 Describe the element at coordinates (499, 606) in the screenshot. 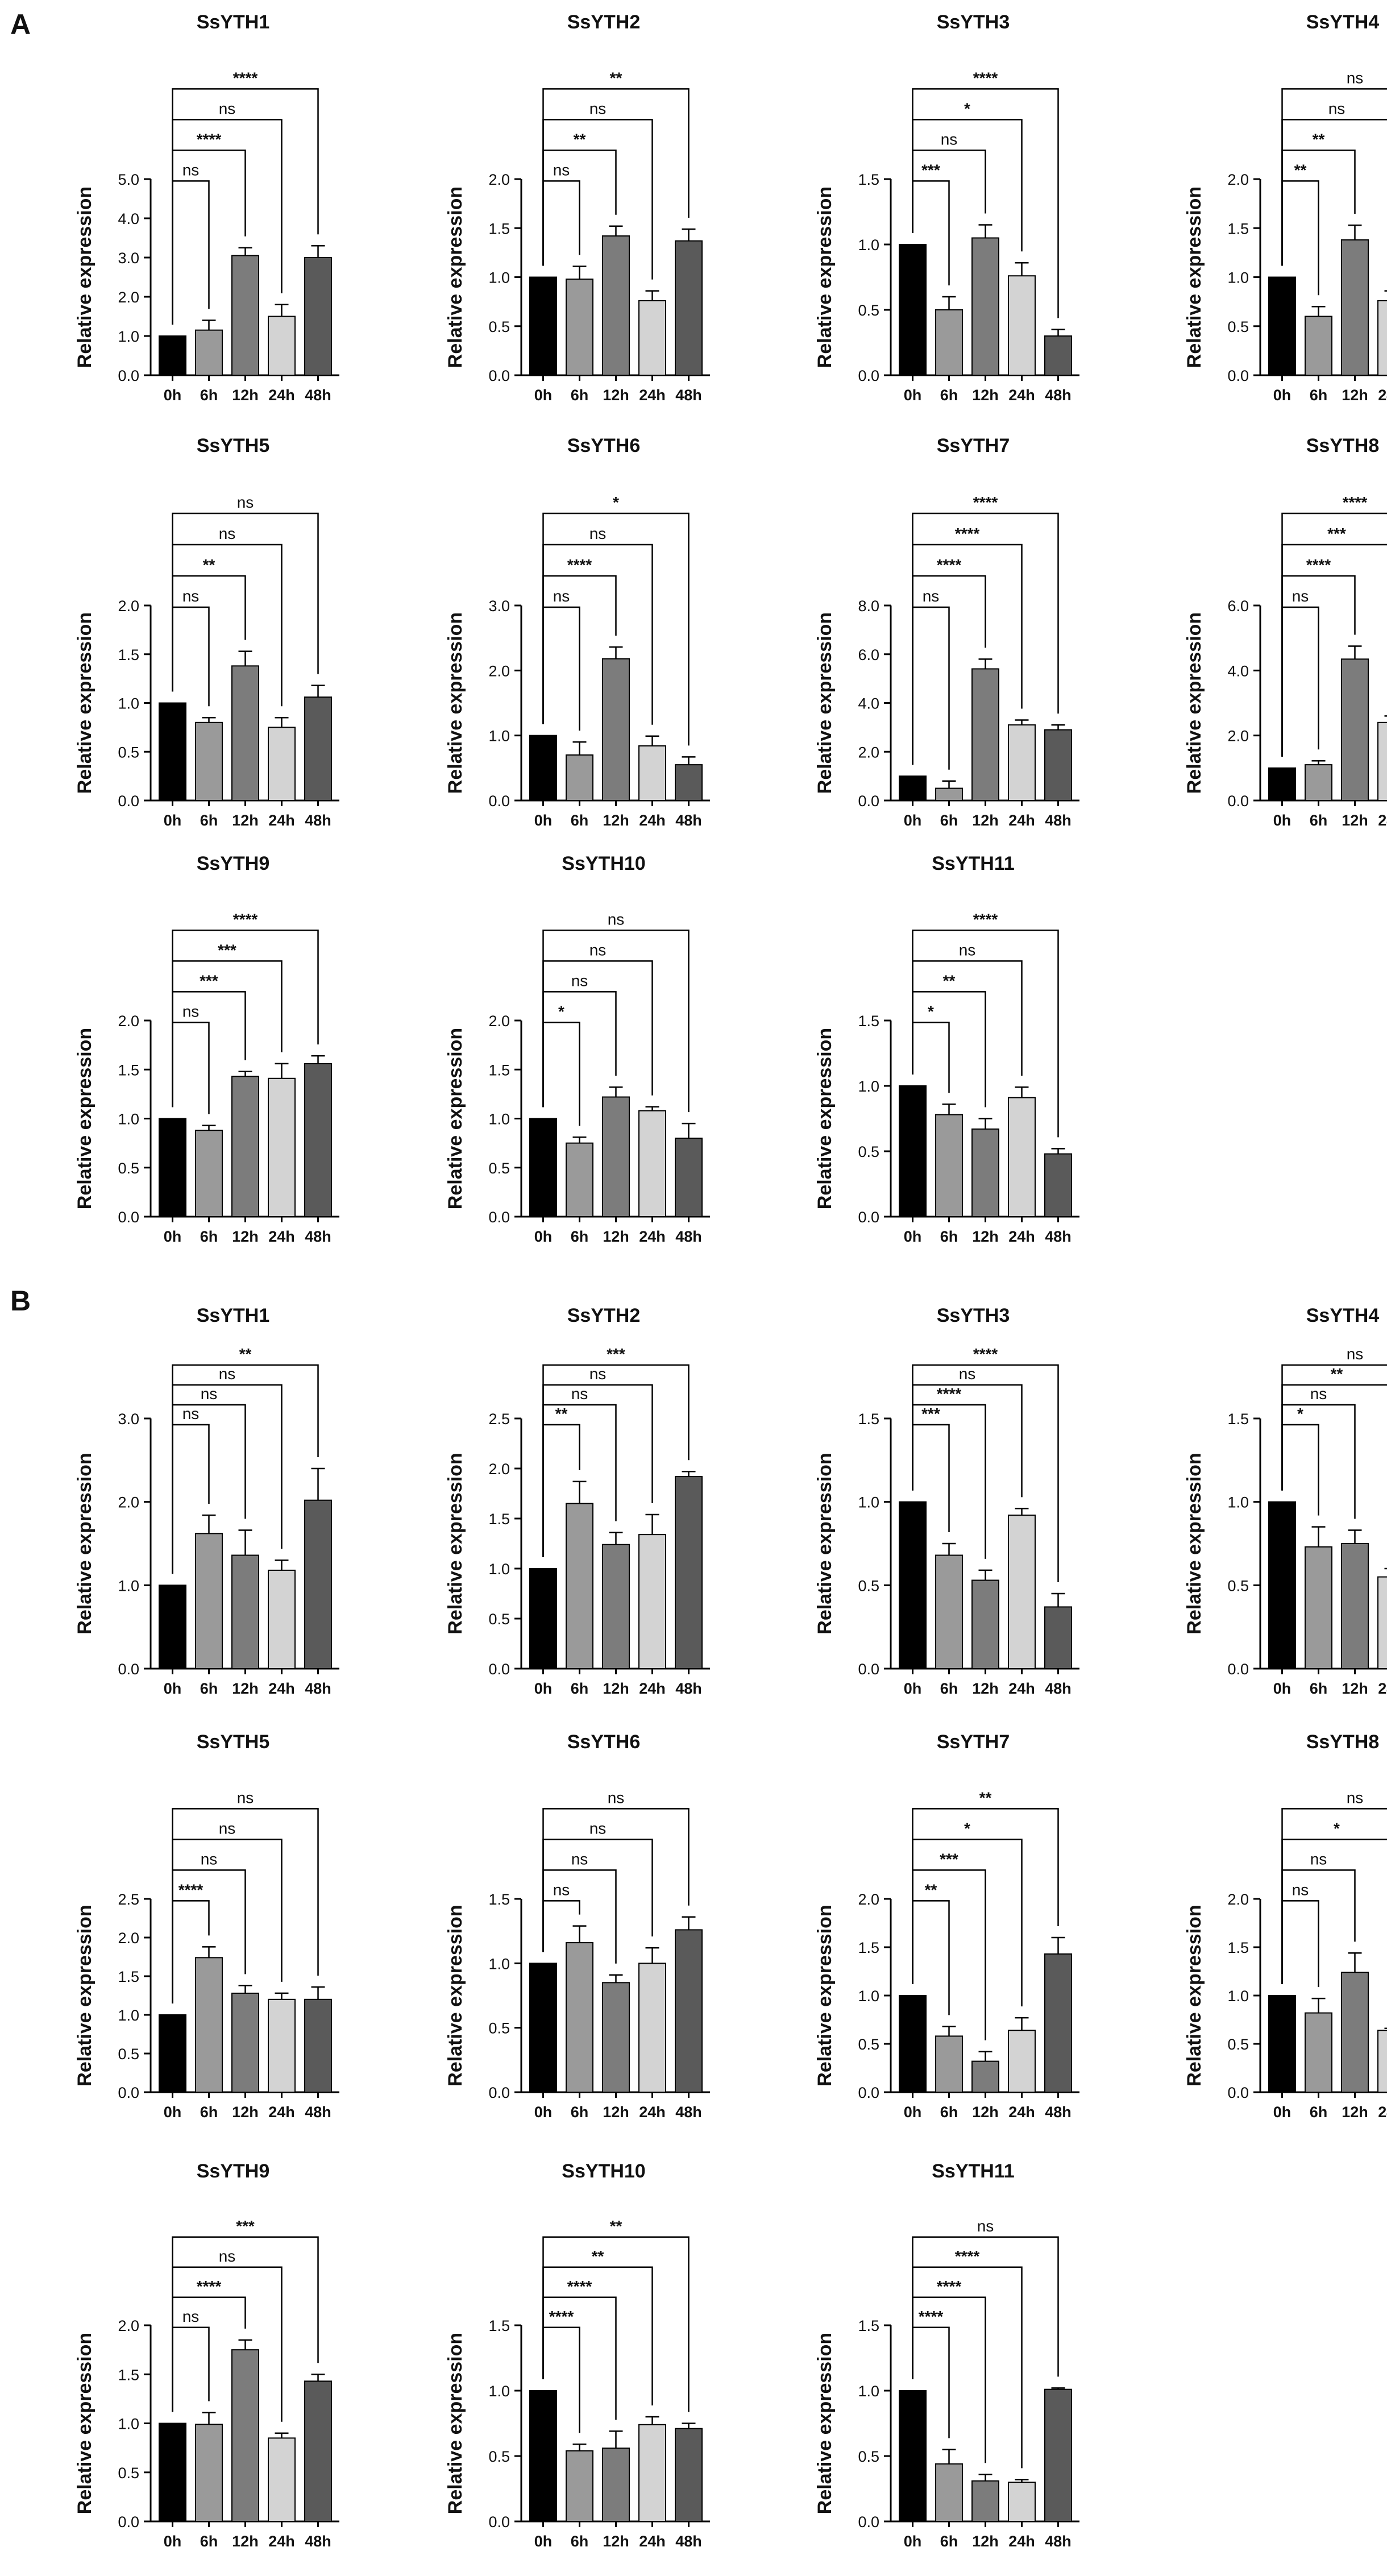

I see `y-tick-label: 3.0` at that location.